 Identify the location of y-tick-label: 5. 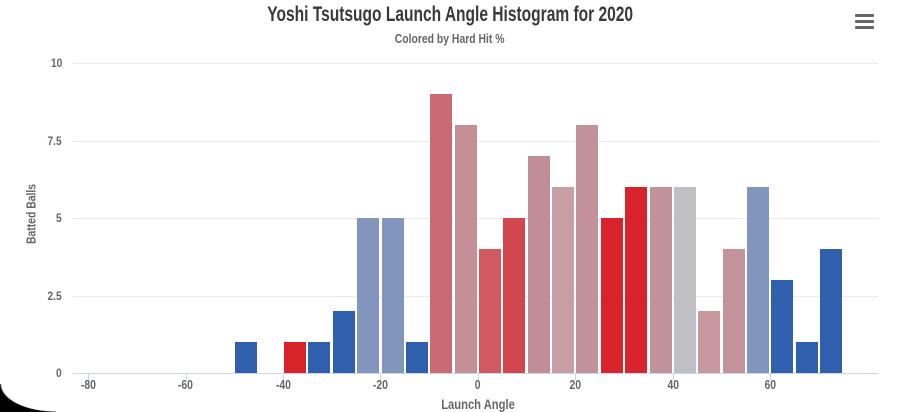
(59, 218).